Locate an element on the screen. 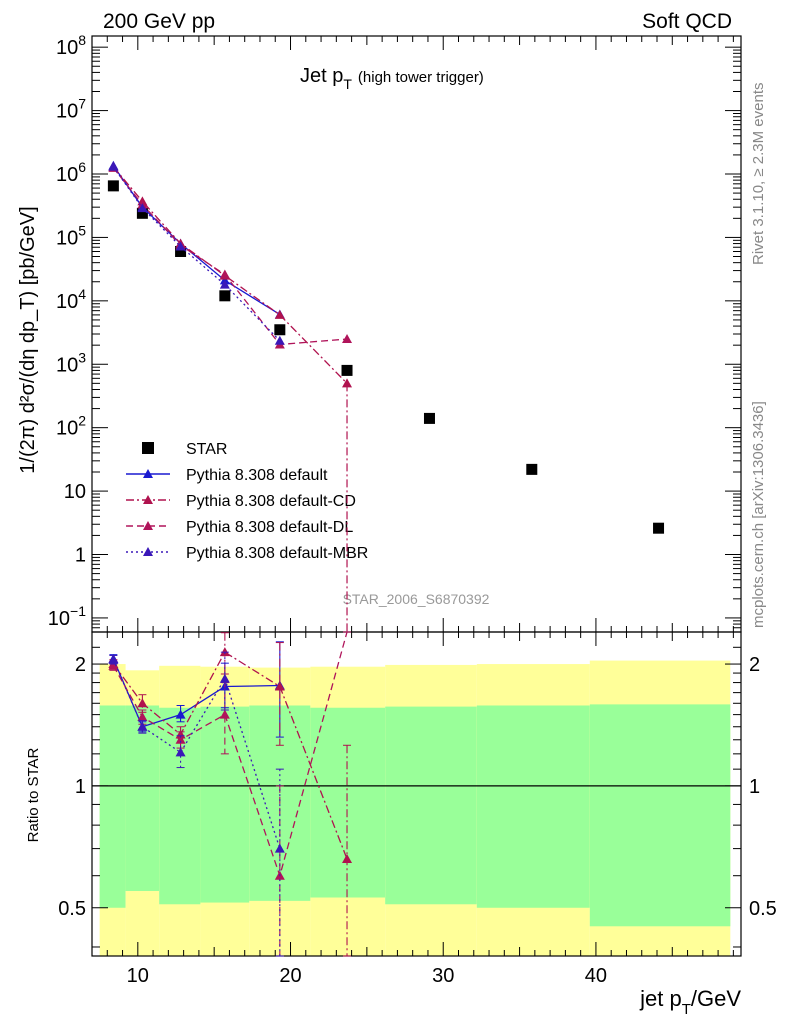 Image resolution: width=786 pixels, height=1029 pixels. main-y-tick-exp: 6 is located at coordinates (82, 167).